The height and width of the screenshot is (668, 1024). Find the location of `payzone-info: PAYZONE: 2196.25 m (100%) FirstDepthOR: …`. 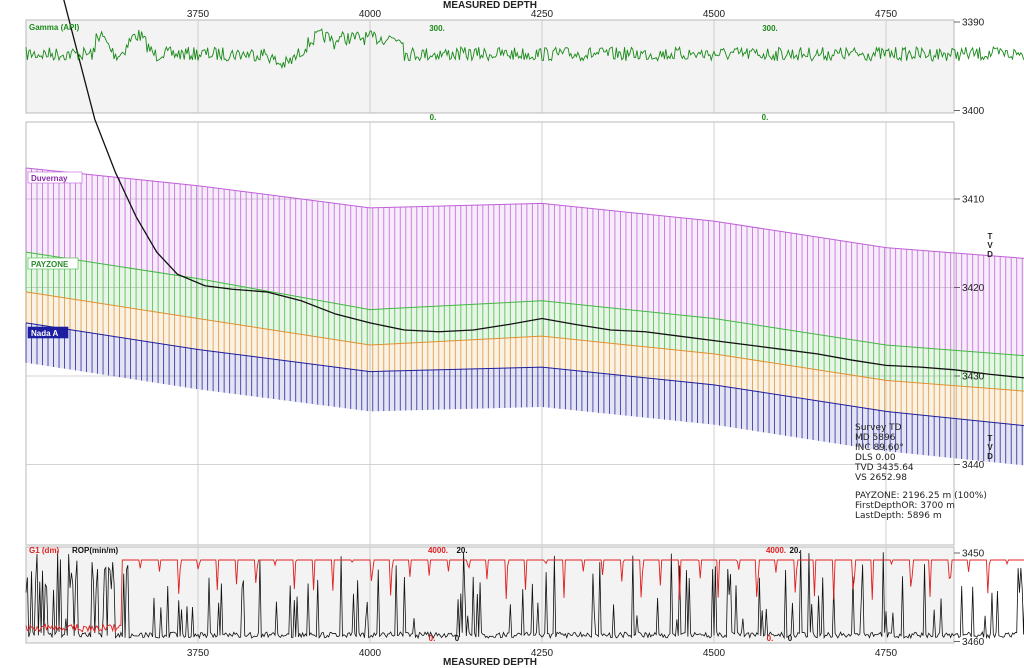

payzone-info: PAYZONE: 2196.25 m (100%) FirstDepthOR: … is located at coordinates (921, 506).